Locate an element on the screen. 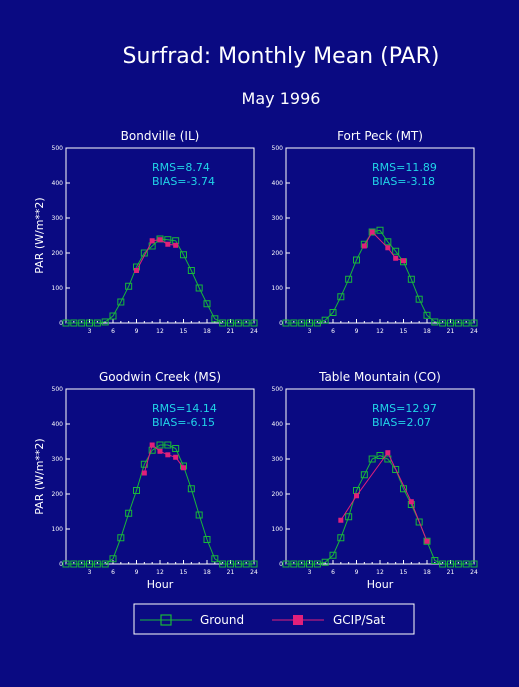  stats-label: BIAS=-3.18 is located at coordinates (403, 181).